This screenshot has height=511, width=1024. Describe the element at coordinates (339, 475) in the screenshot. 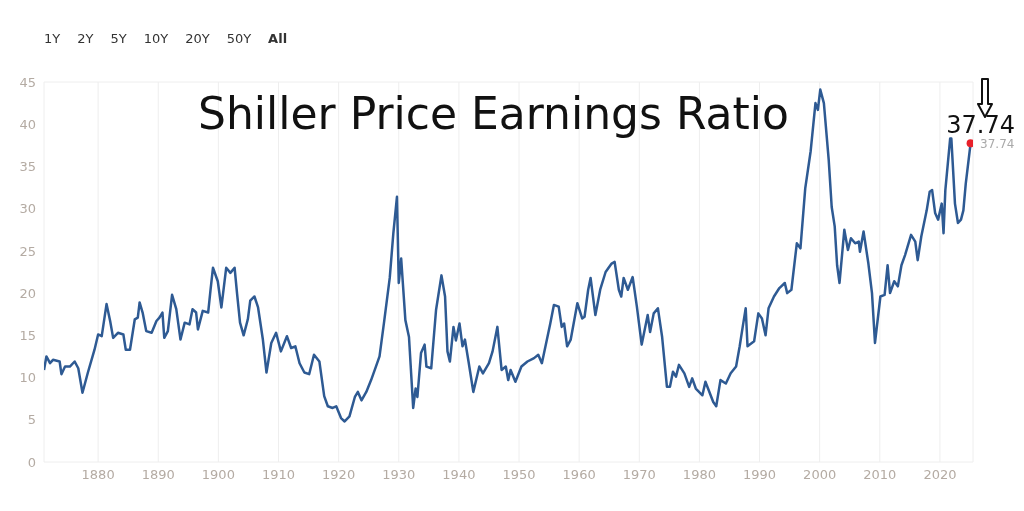

I see `x-tick-label: 1920` at that location.